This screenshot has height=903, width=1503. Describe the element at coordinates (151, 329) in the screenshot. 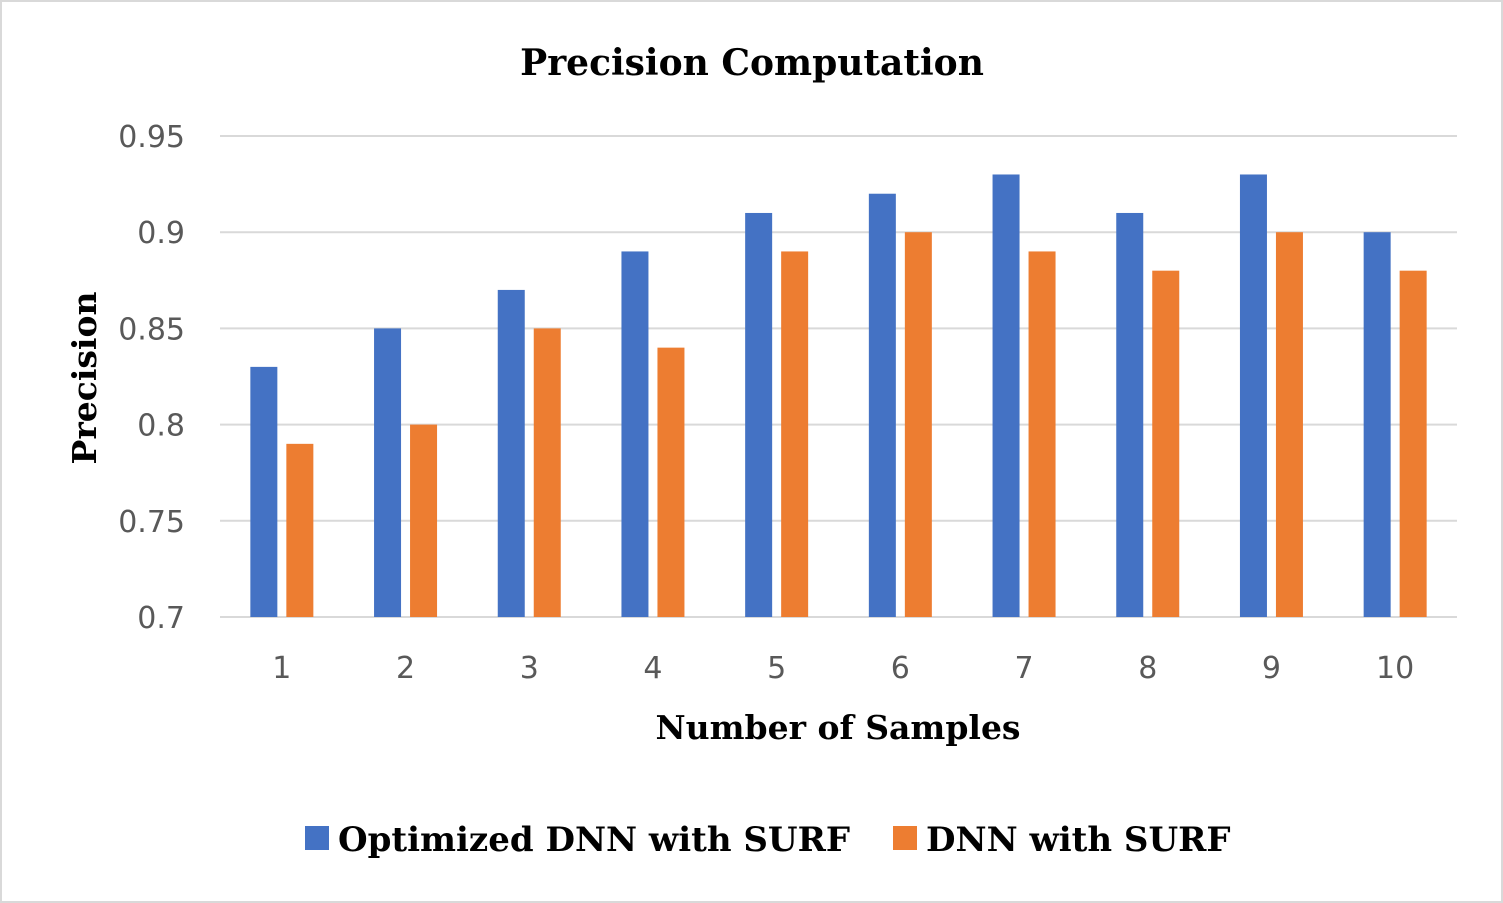

I see `y-tick-label: 0.85` at that location.